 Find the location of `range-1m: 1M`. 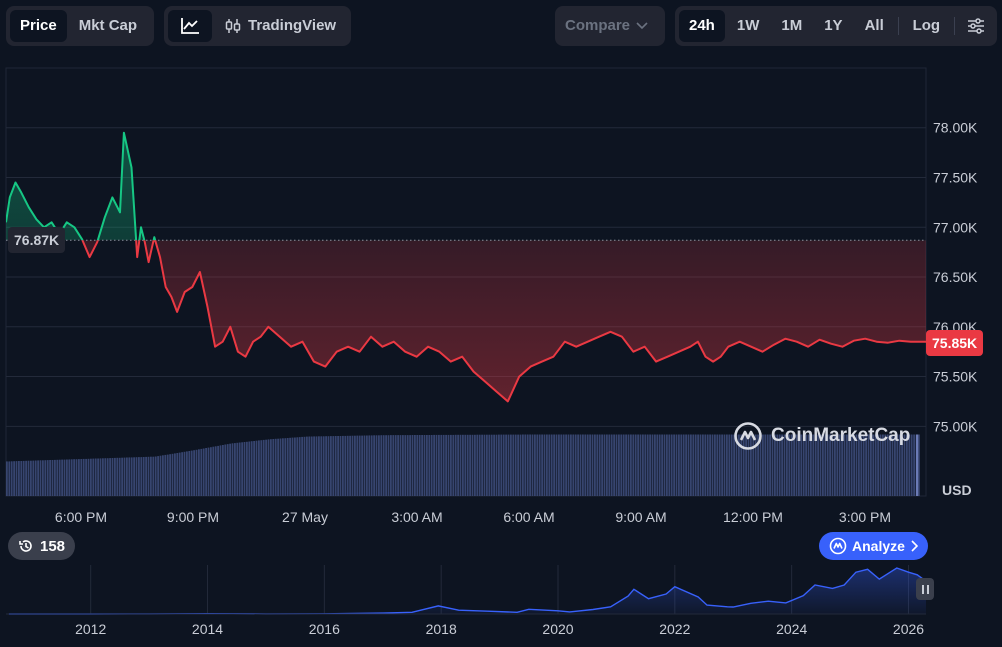

range-1m: 1M is located at coordinates (792, 25).